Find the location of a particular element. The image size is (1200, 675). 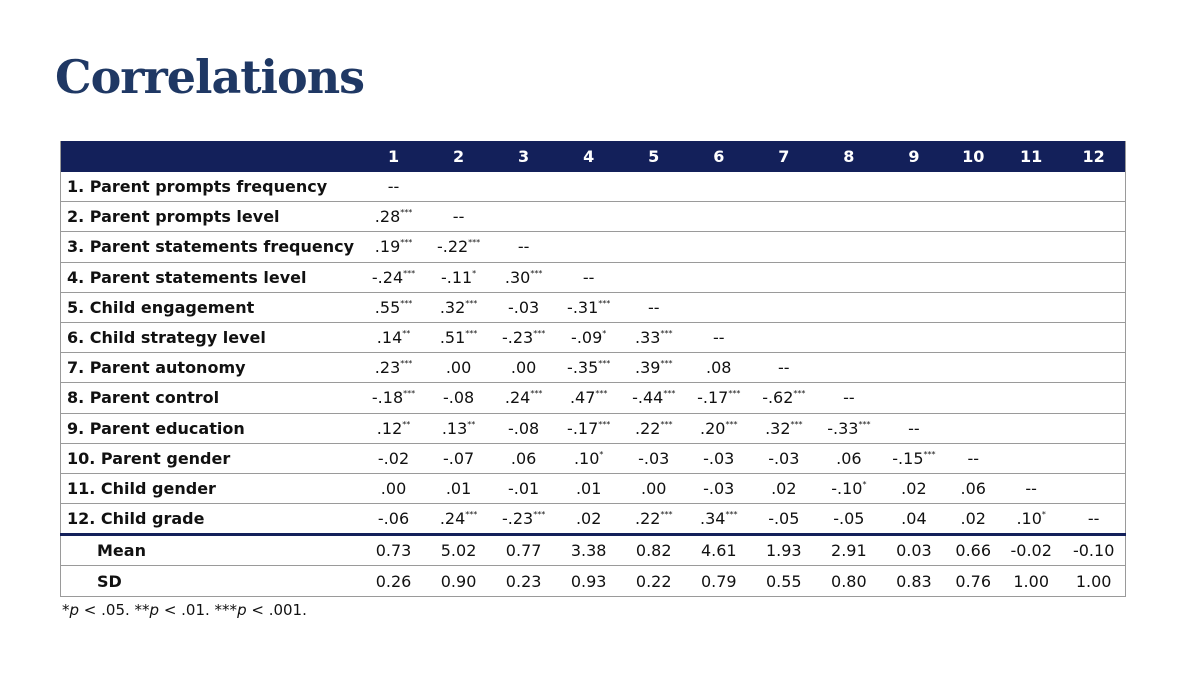

row-label: 8. Parent control is located at coordinates (210, 398).